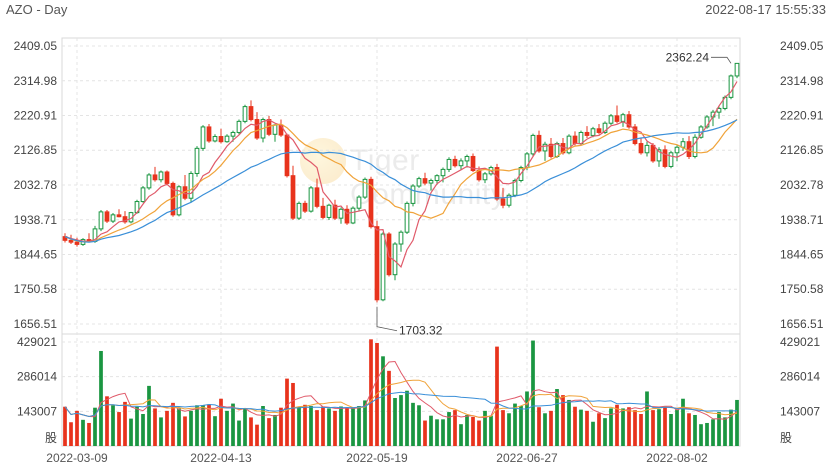 The image size is (840, 470). I want to click on volume-axis-label-right: 143007, so click(800, 411).